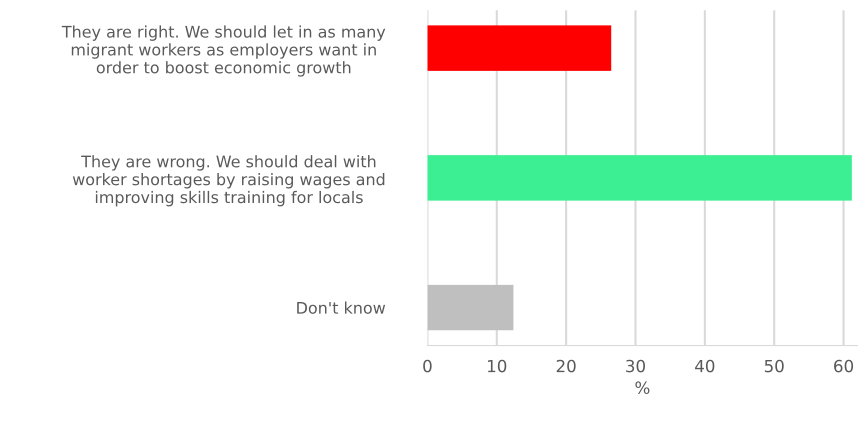 The height and width of the screenshot is (443, 860). I want to click on x-tick-label: 30, so click(635, 366).